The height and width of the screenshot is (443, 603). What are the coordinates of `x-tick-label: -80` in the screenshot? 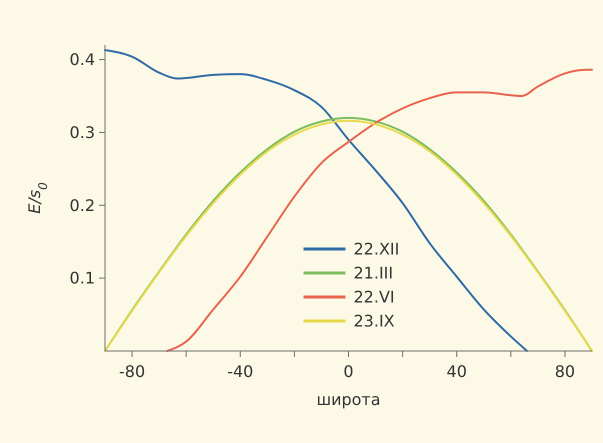 It's located at (132, 371).